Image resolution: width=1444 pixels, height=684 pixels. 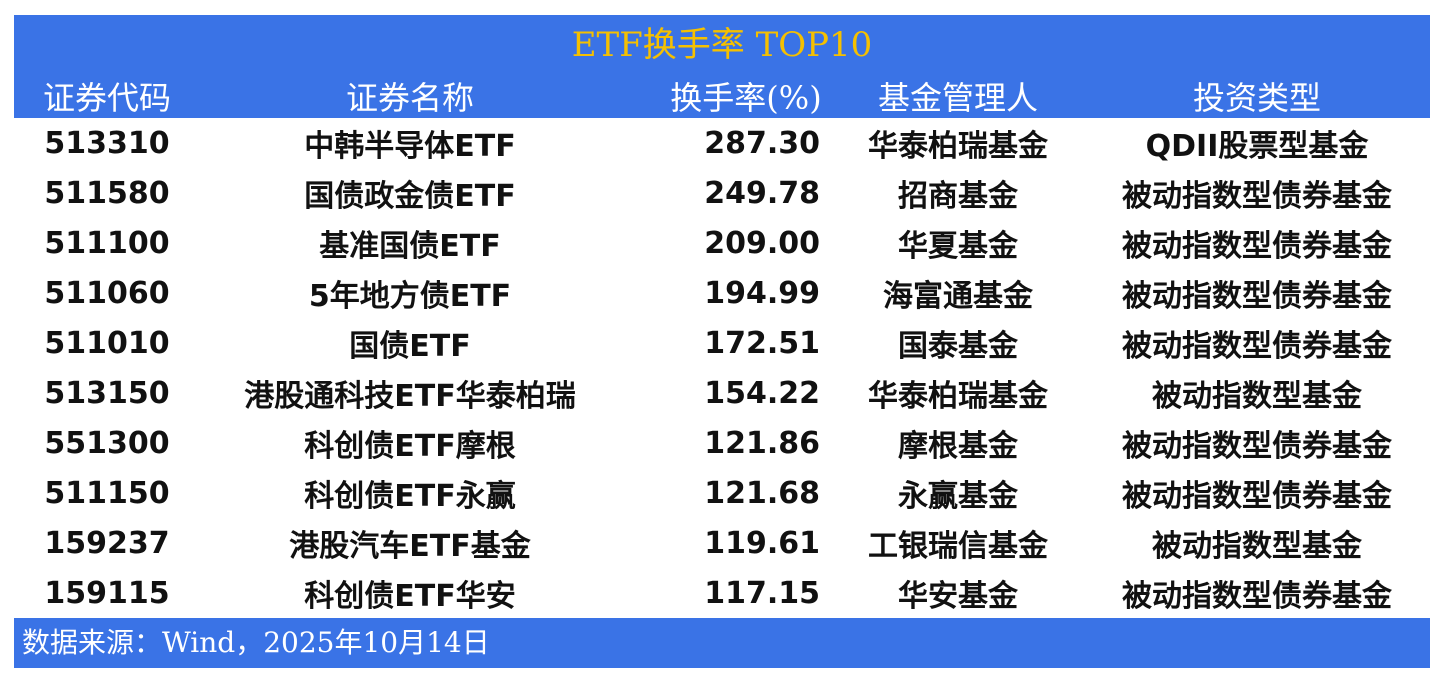 I want to click on table-cell: 中韩半导体ETF, so click(x=410, y=146).